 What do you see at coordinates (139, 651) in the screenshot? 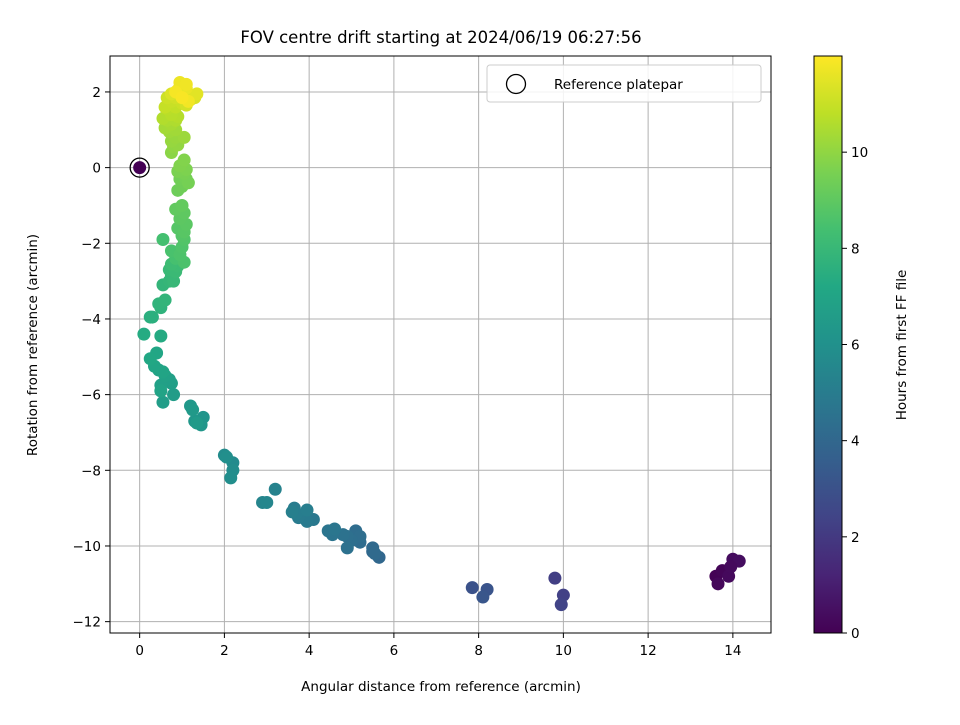
I see `x-tick-label: 0` at bounding box center [139, 651].